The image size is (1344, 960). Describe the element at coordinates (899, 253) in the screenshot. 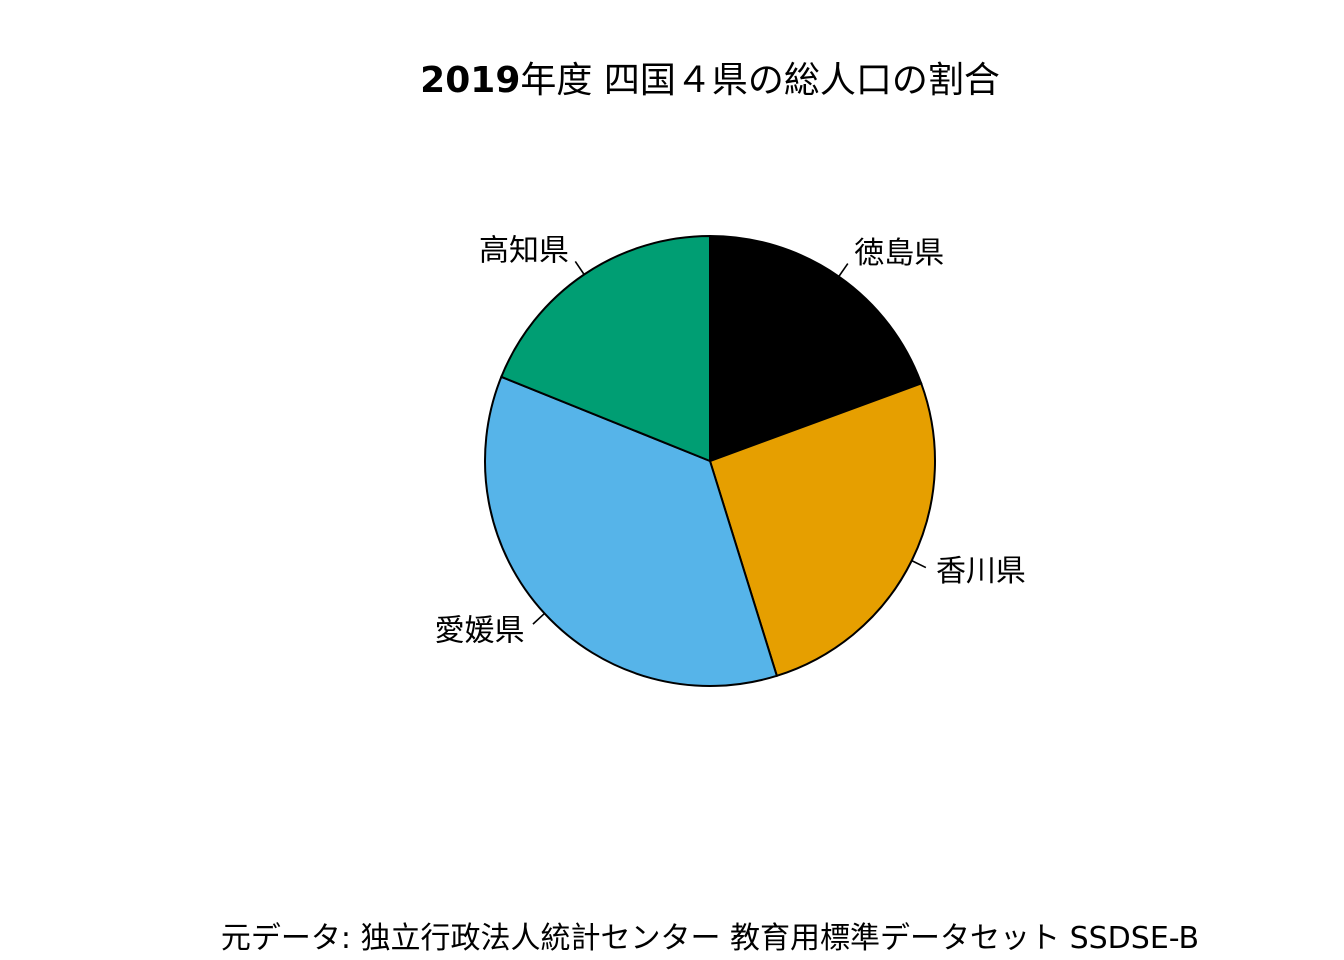

I see `slice-label-0: 徳島県` at that location.